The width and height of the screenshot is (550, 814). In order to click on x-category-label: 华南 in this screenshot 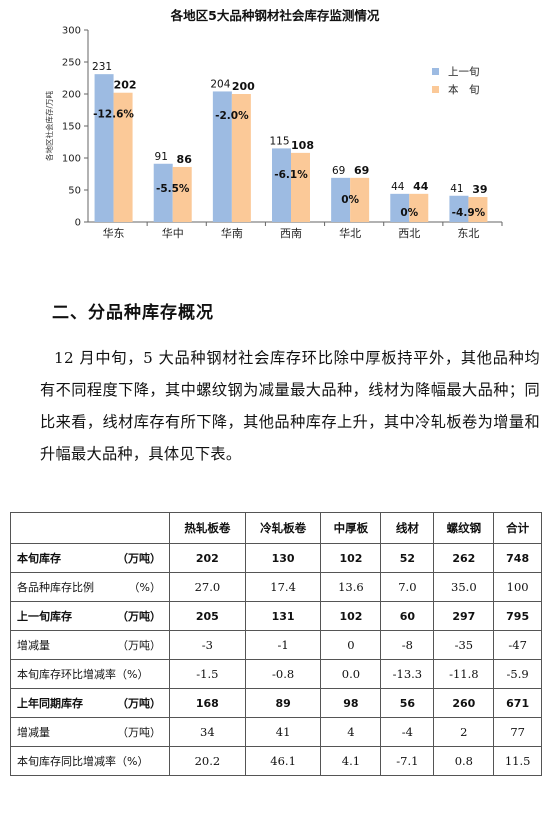, I will do `click(232, 233)`.